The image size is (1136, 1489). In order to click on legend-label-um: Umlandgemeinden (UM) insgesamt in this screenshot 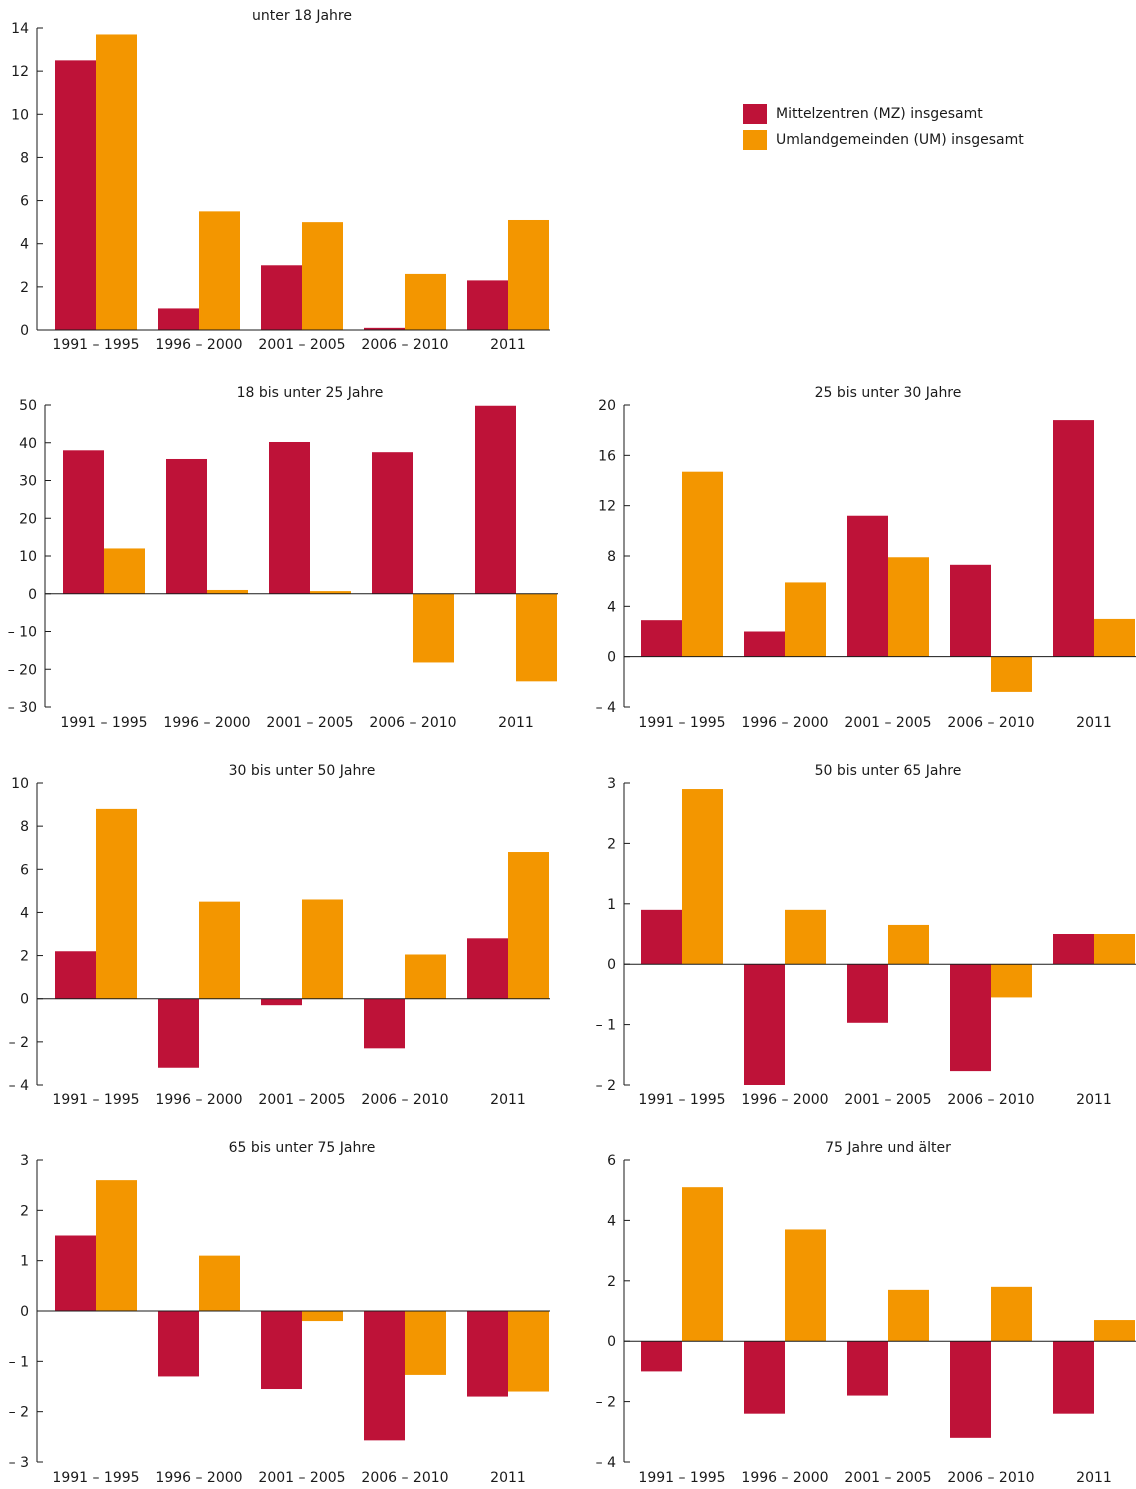, I will do `click(900, 140)`.